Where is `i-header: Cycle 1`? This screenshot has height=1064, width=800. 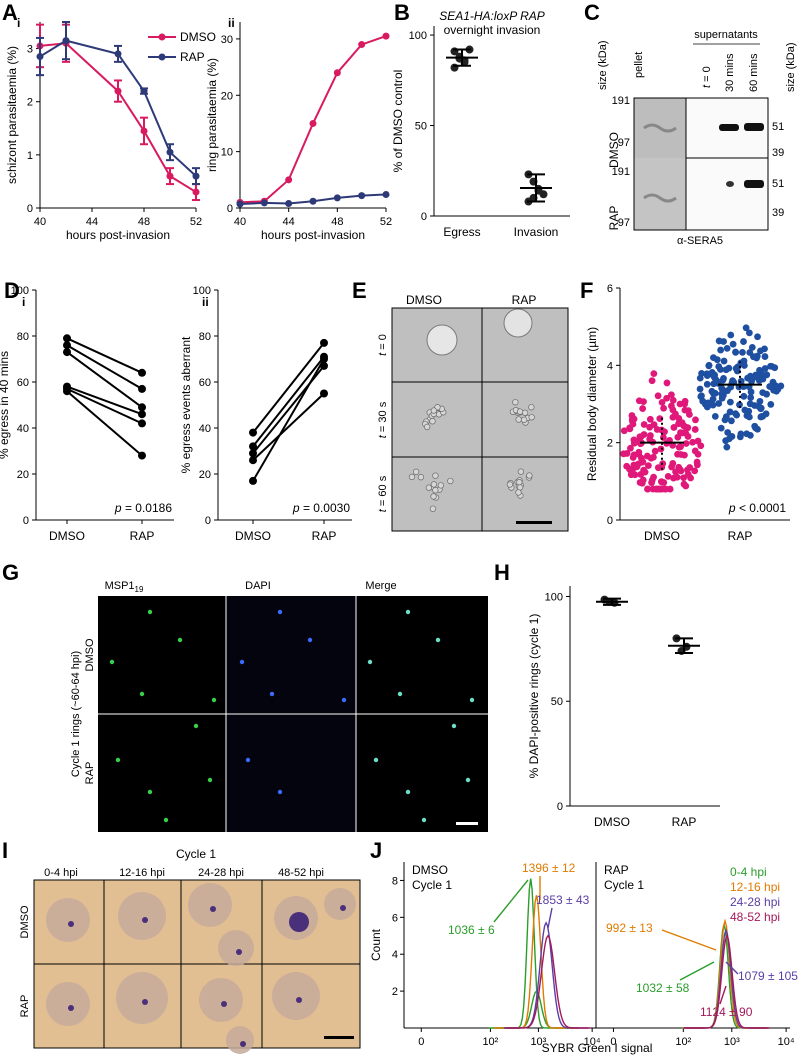
i-header: Cycle 1 is located at coordinates (196, 854).